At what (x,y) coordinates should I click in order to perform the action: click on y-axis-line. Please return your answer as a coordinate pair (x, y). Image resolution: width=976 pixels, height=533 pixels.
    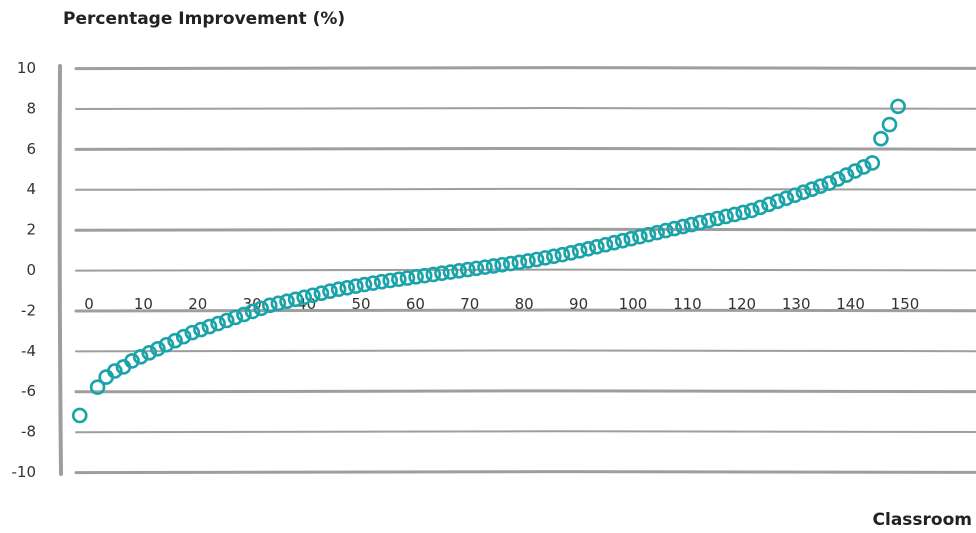
    Looking at the image, I should click on (60, 270).